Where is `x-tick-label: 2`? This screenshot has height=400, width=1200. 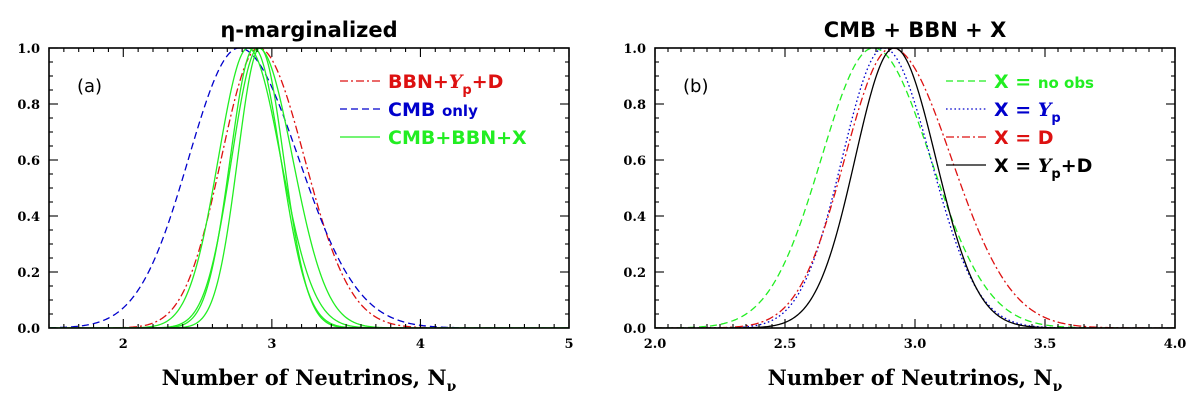
x-tick-label: 2 is located at coordinates (123, 344).